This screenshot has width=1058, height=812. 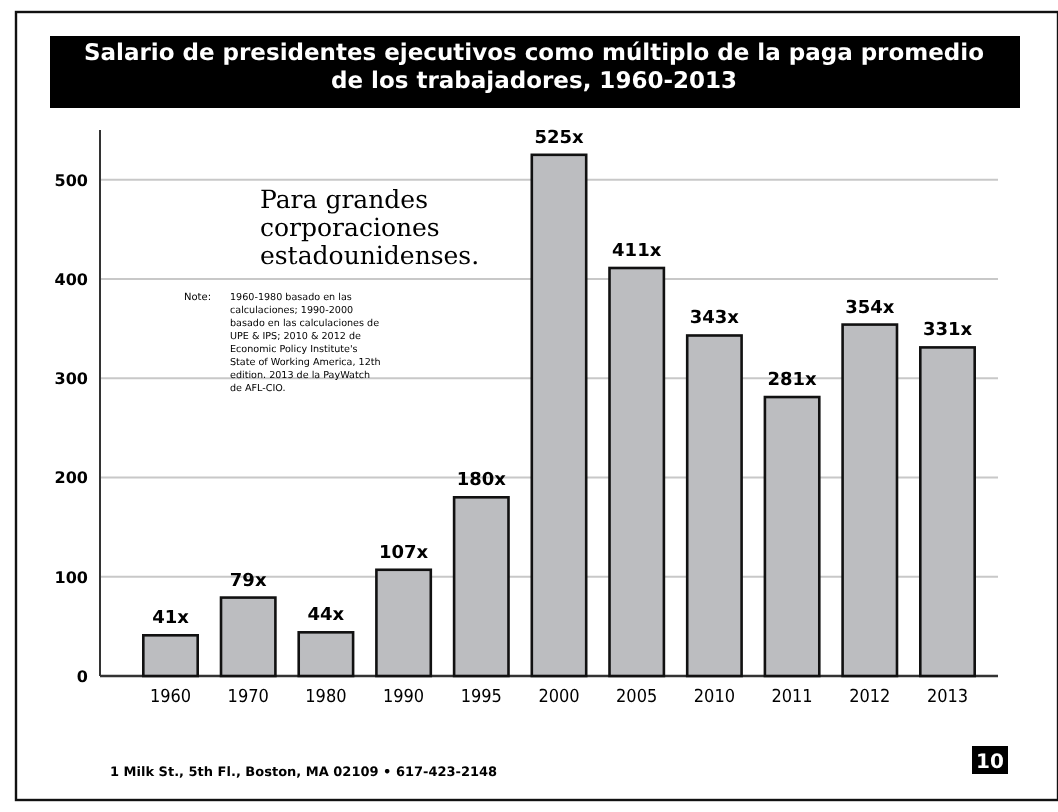 I want to click on x-tick-label: 2010, so click(x=714, y=698).